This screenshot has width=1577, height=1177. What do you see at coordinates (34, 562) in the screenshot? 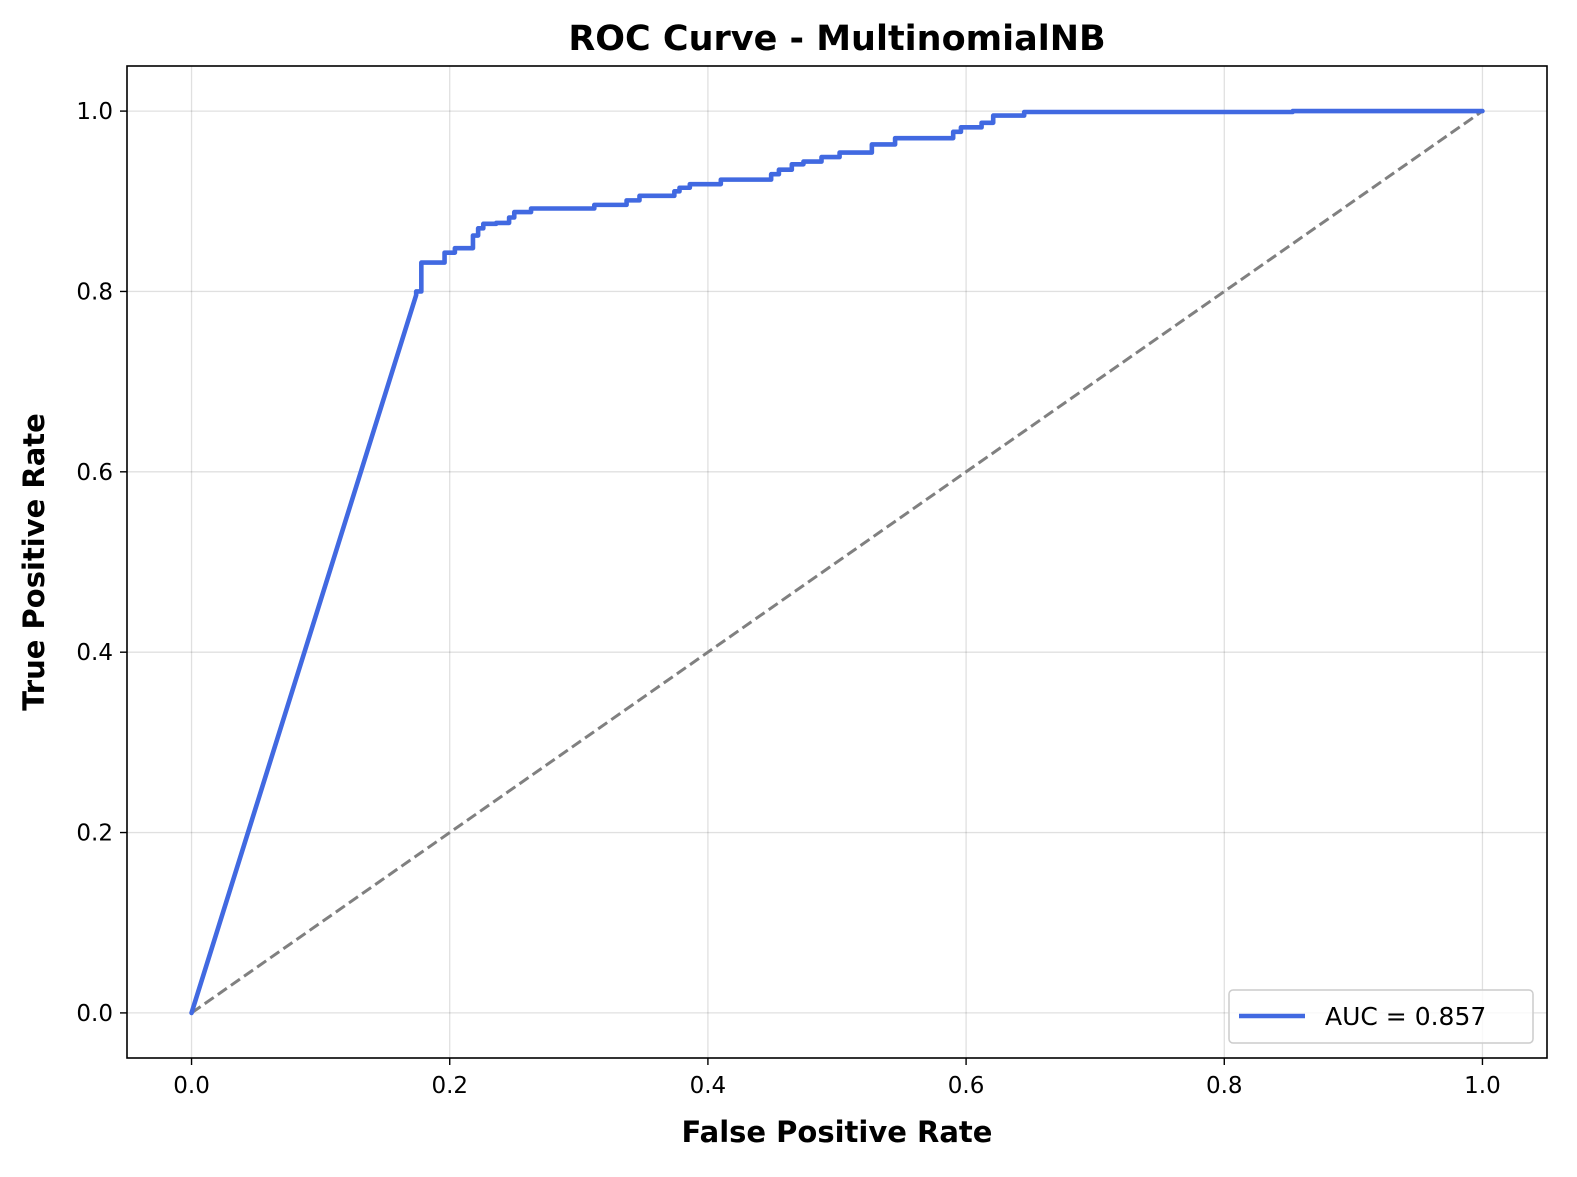
I see `y-axis-label: True Positive Rate` at bounding box center [34, 562].